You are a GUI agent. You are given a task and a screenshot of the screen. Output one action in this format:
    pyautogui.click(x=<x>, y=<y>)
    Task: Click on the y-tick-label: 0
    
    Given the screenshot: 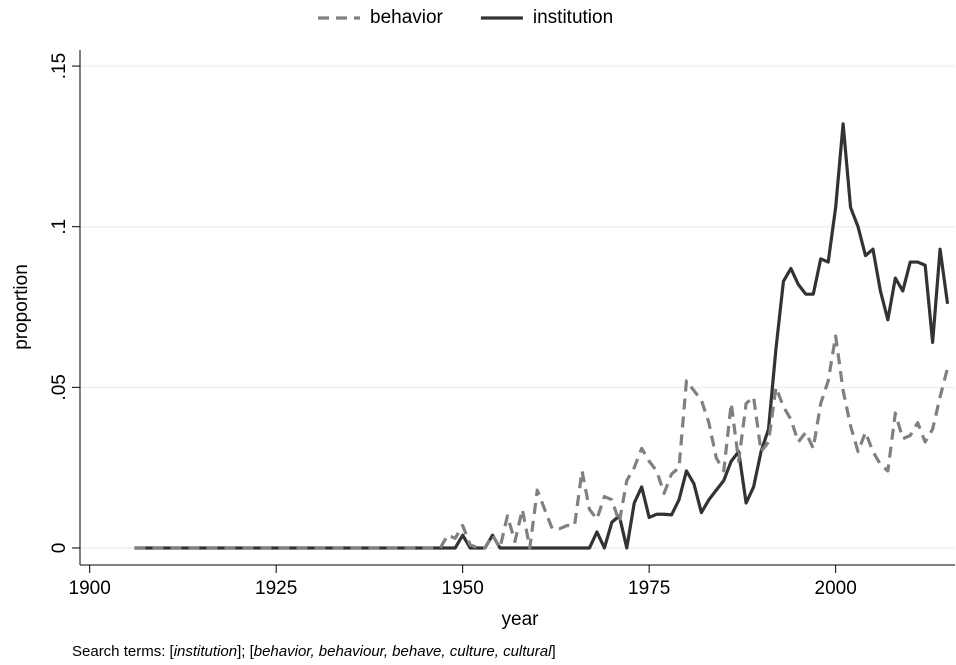 What is the action you would take?
    pyautogui.click(x=59, y=548)
    